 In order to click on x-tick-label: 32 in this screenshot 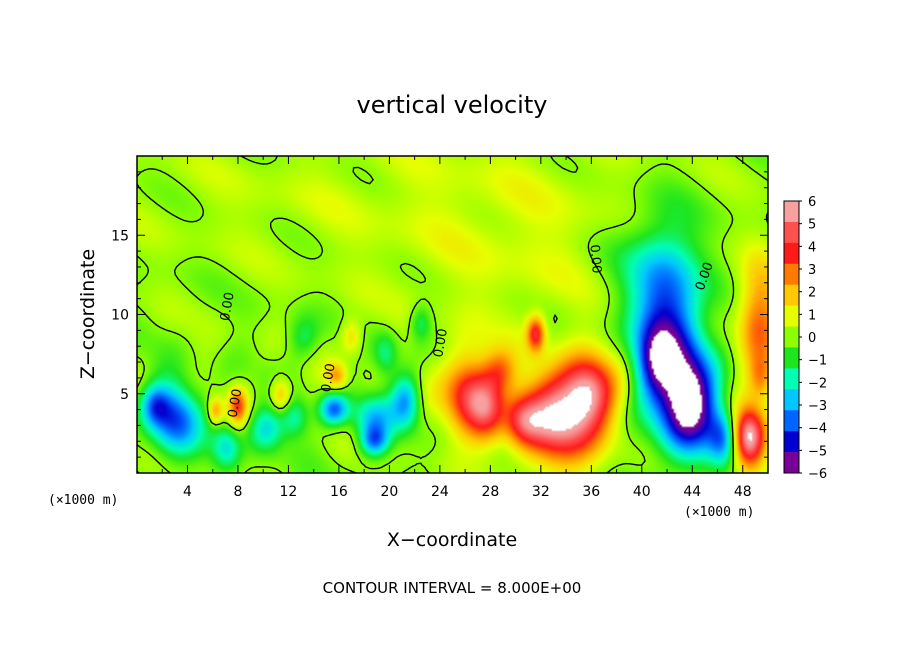, I will do `click(541, 492)`.